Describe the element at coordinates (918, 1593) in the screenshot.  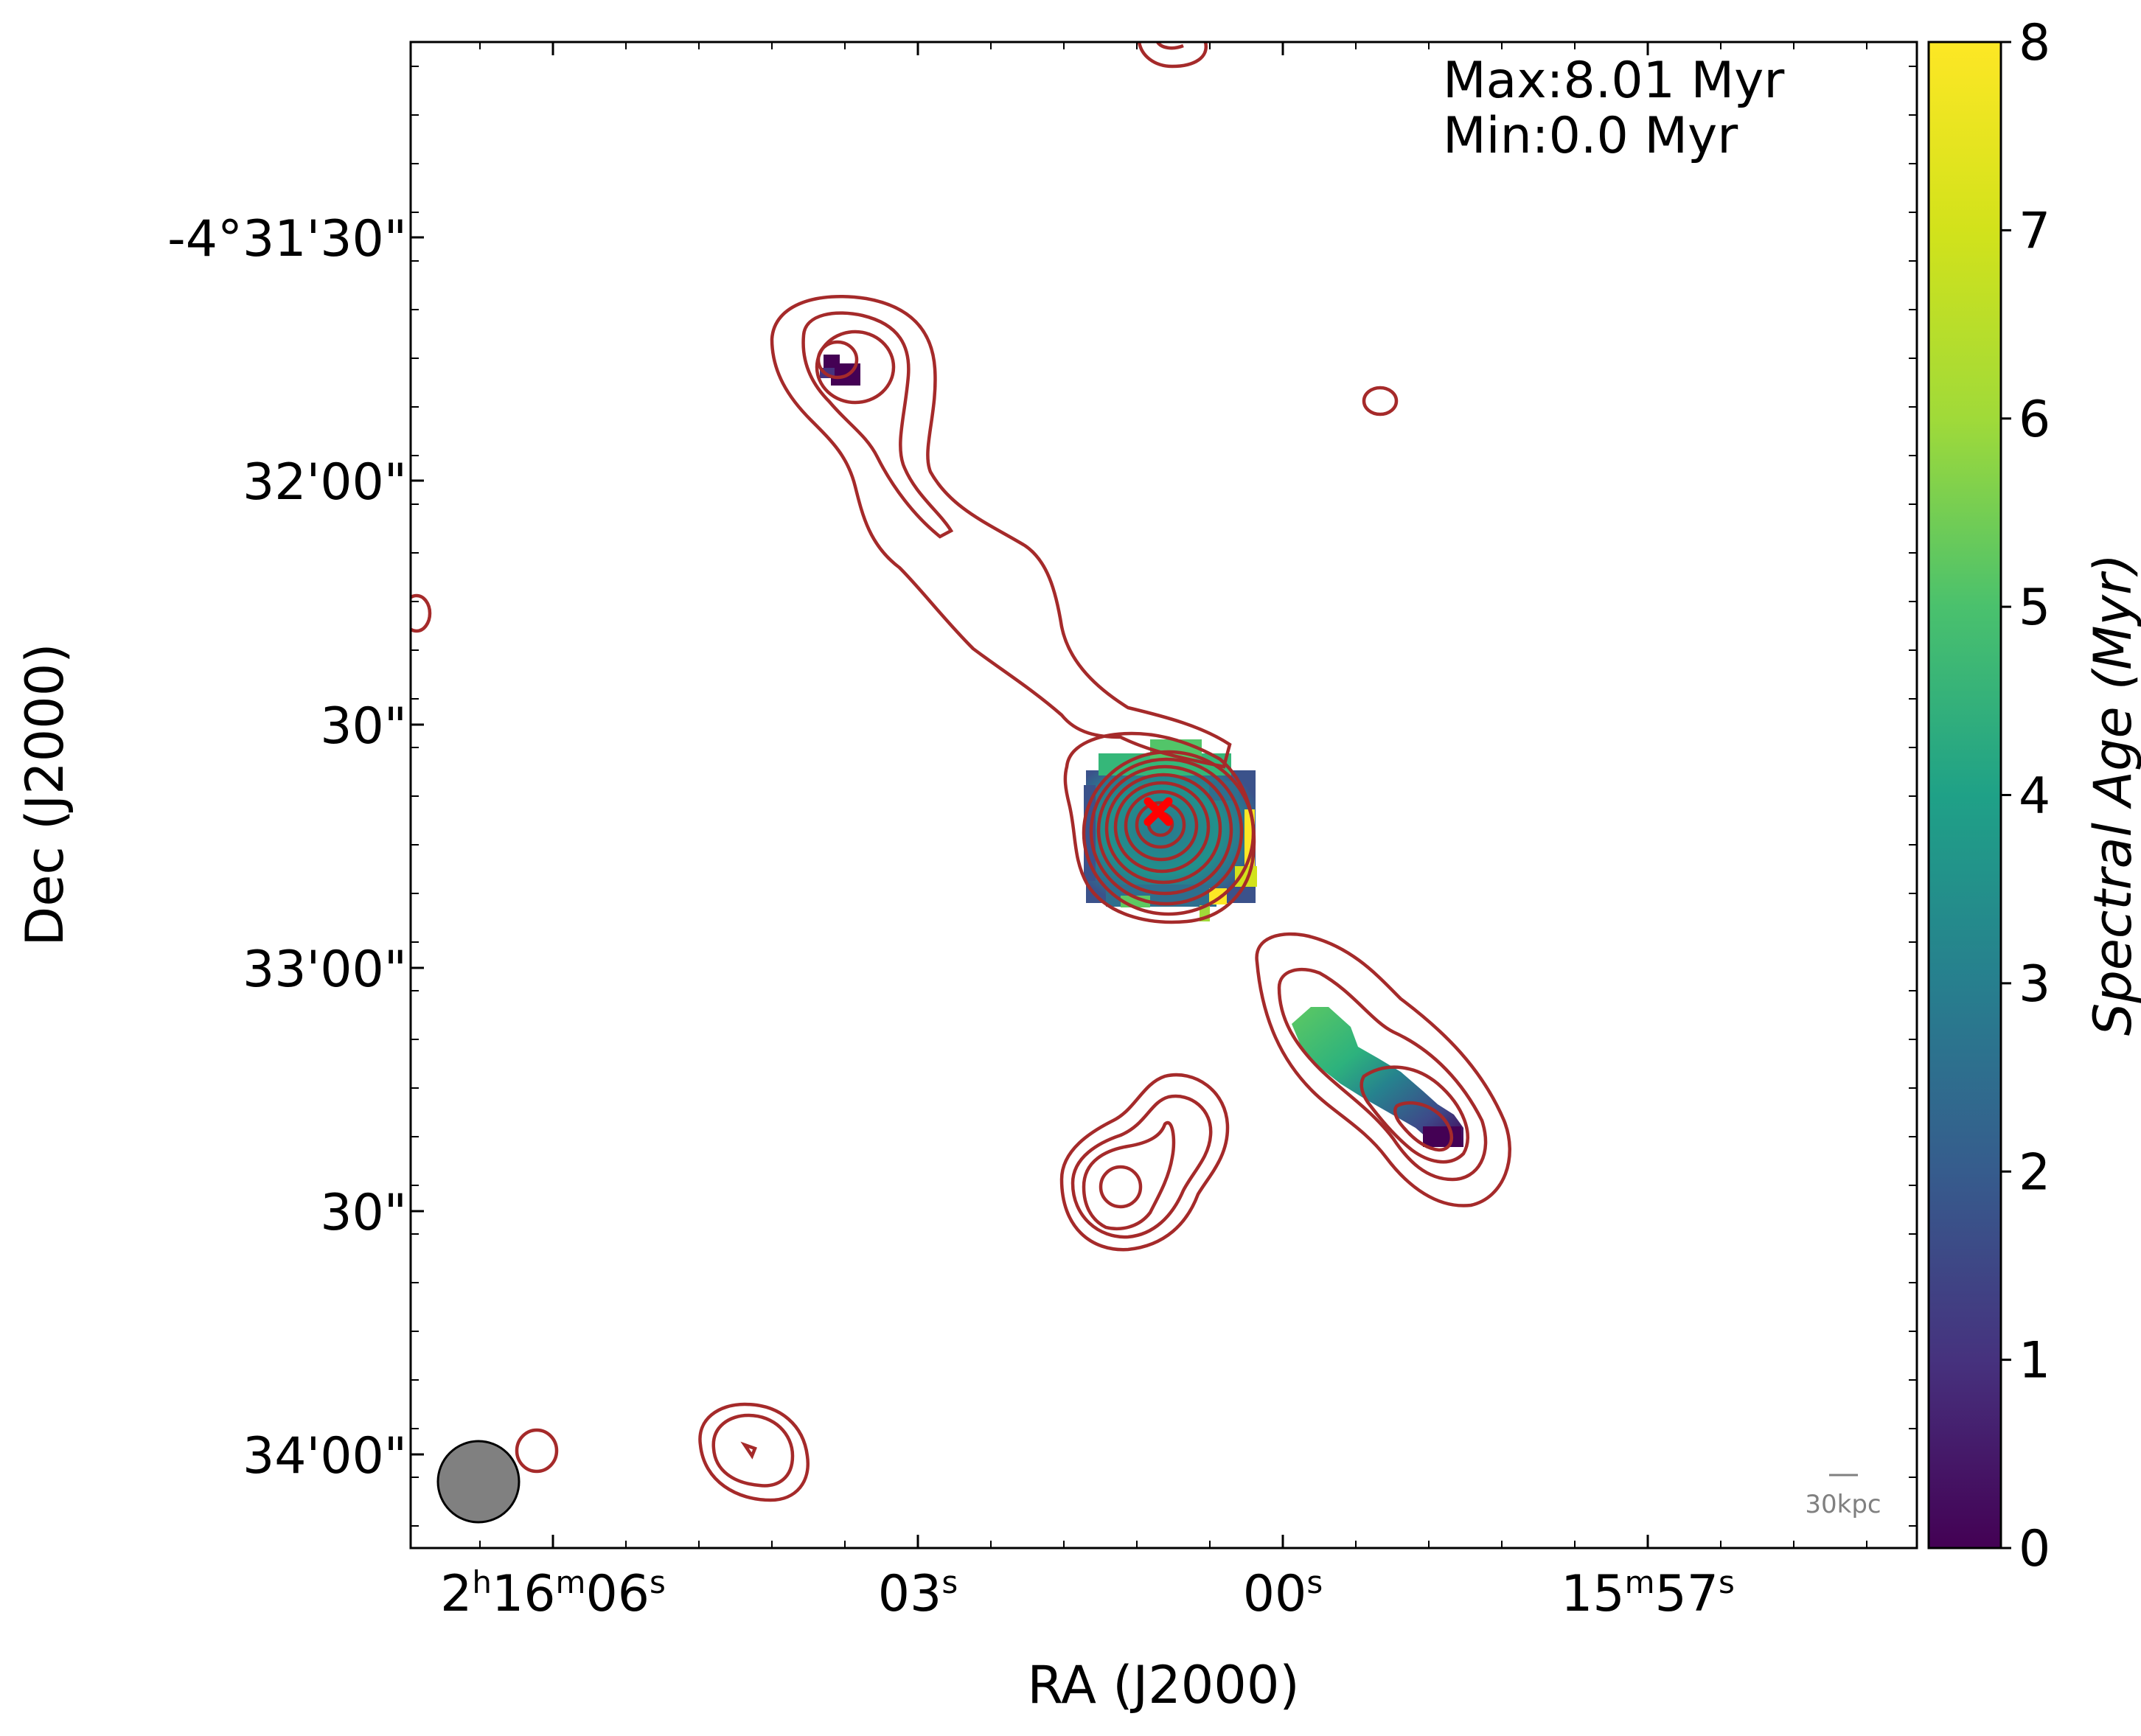
I see `x-tick-label: 03s` at that location.